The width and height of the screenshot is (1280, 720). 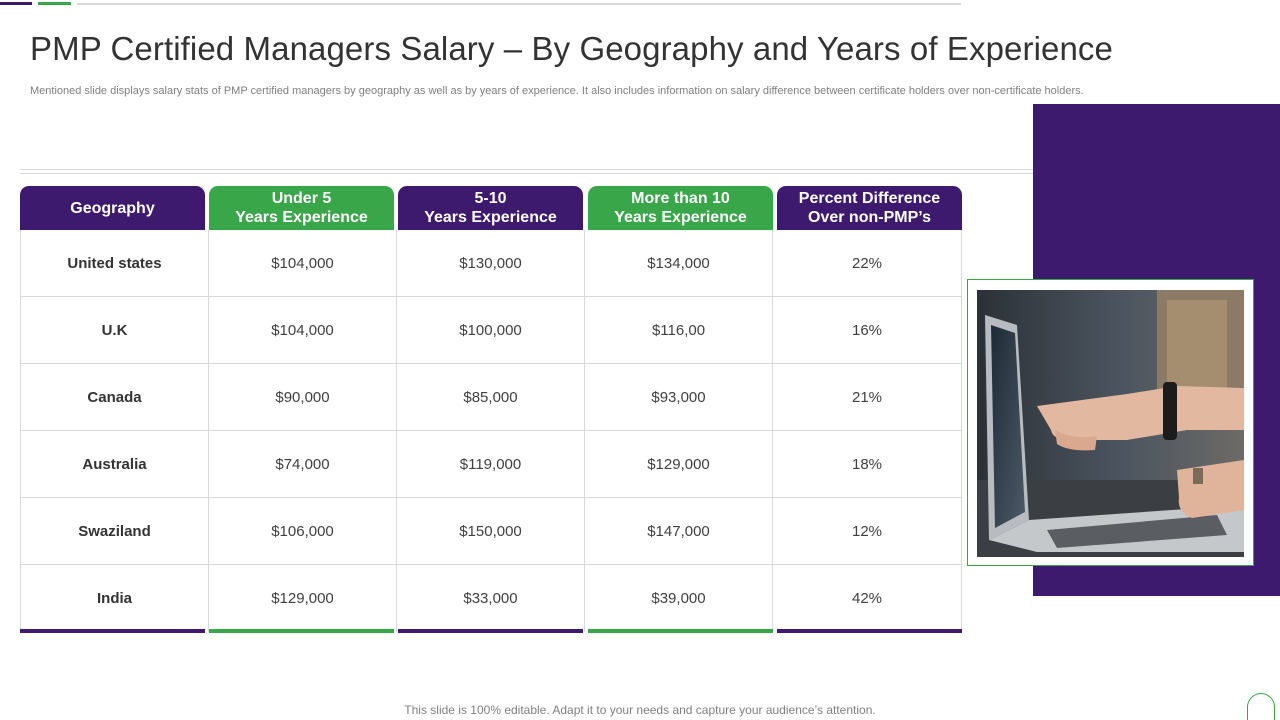 What do you see at coordinates (115, 330) in the screenshot?
I see `cell-geography: U.K` at bounding box center [115, 330].